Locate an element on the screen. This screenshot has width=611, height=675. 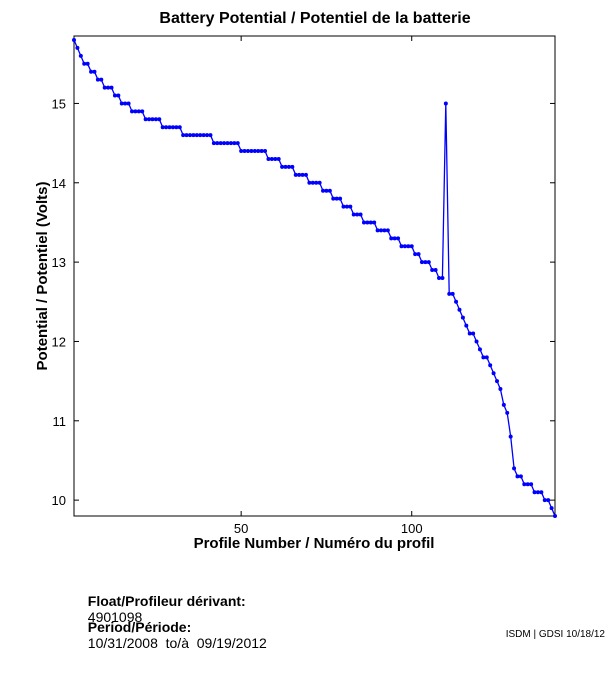
y-tick-label: 15 is located at coordinates (59, 103).